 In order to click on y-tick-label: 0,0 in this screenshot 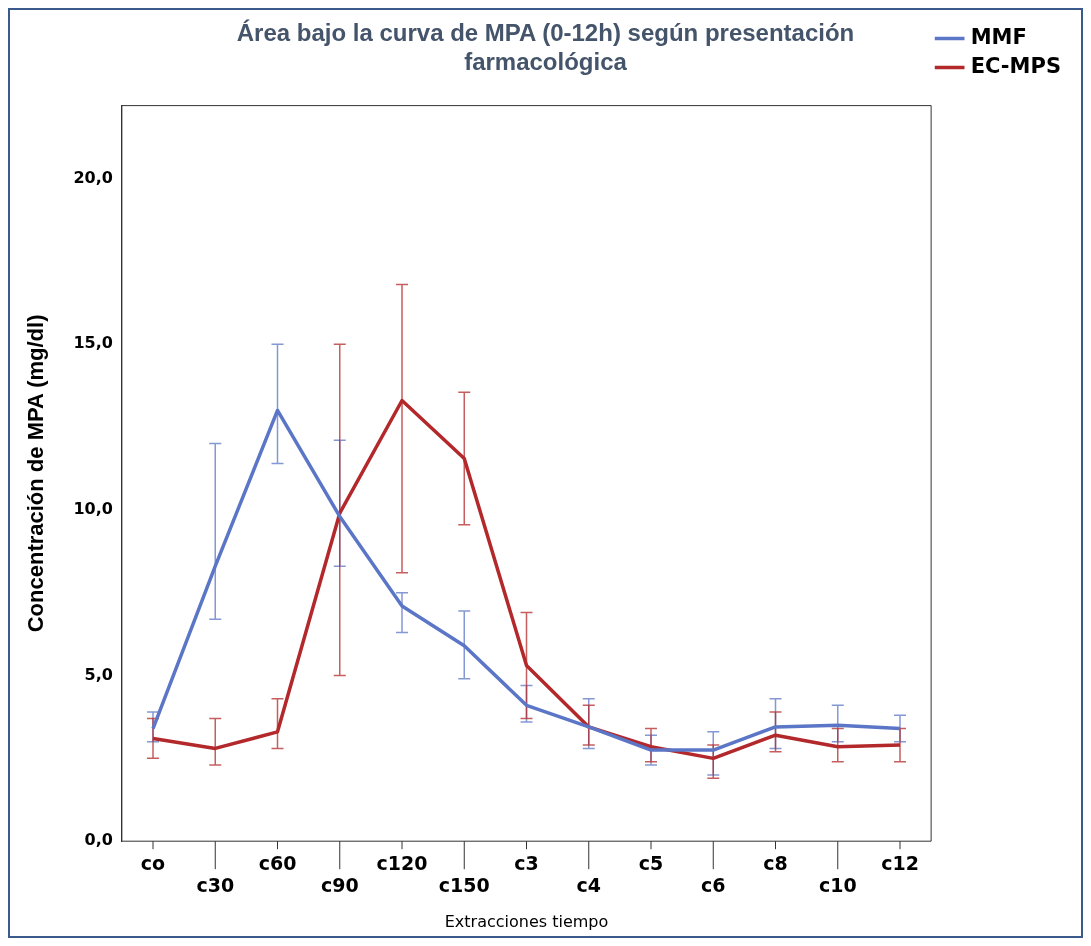, I will do `click(98, 840)`.